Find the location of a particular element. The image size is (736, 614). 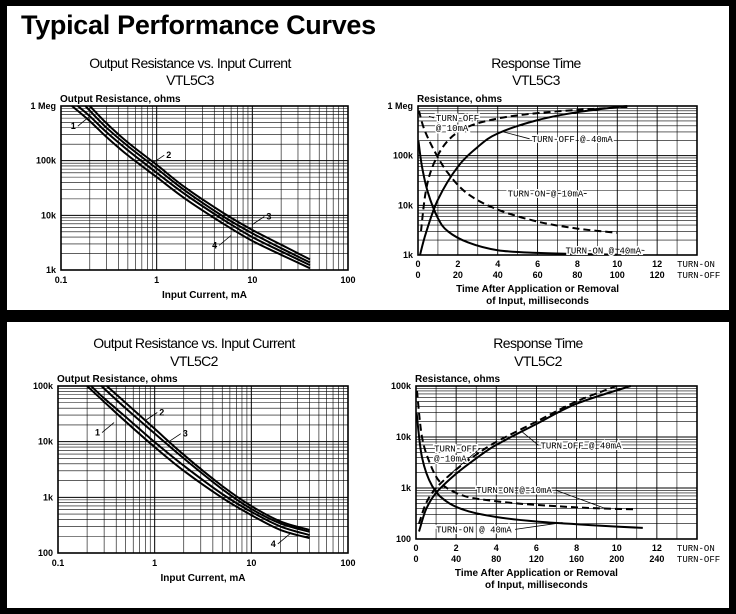

x-tick-label-on: 0 is located at coordinates (417, 264).